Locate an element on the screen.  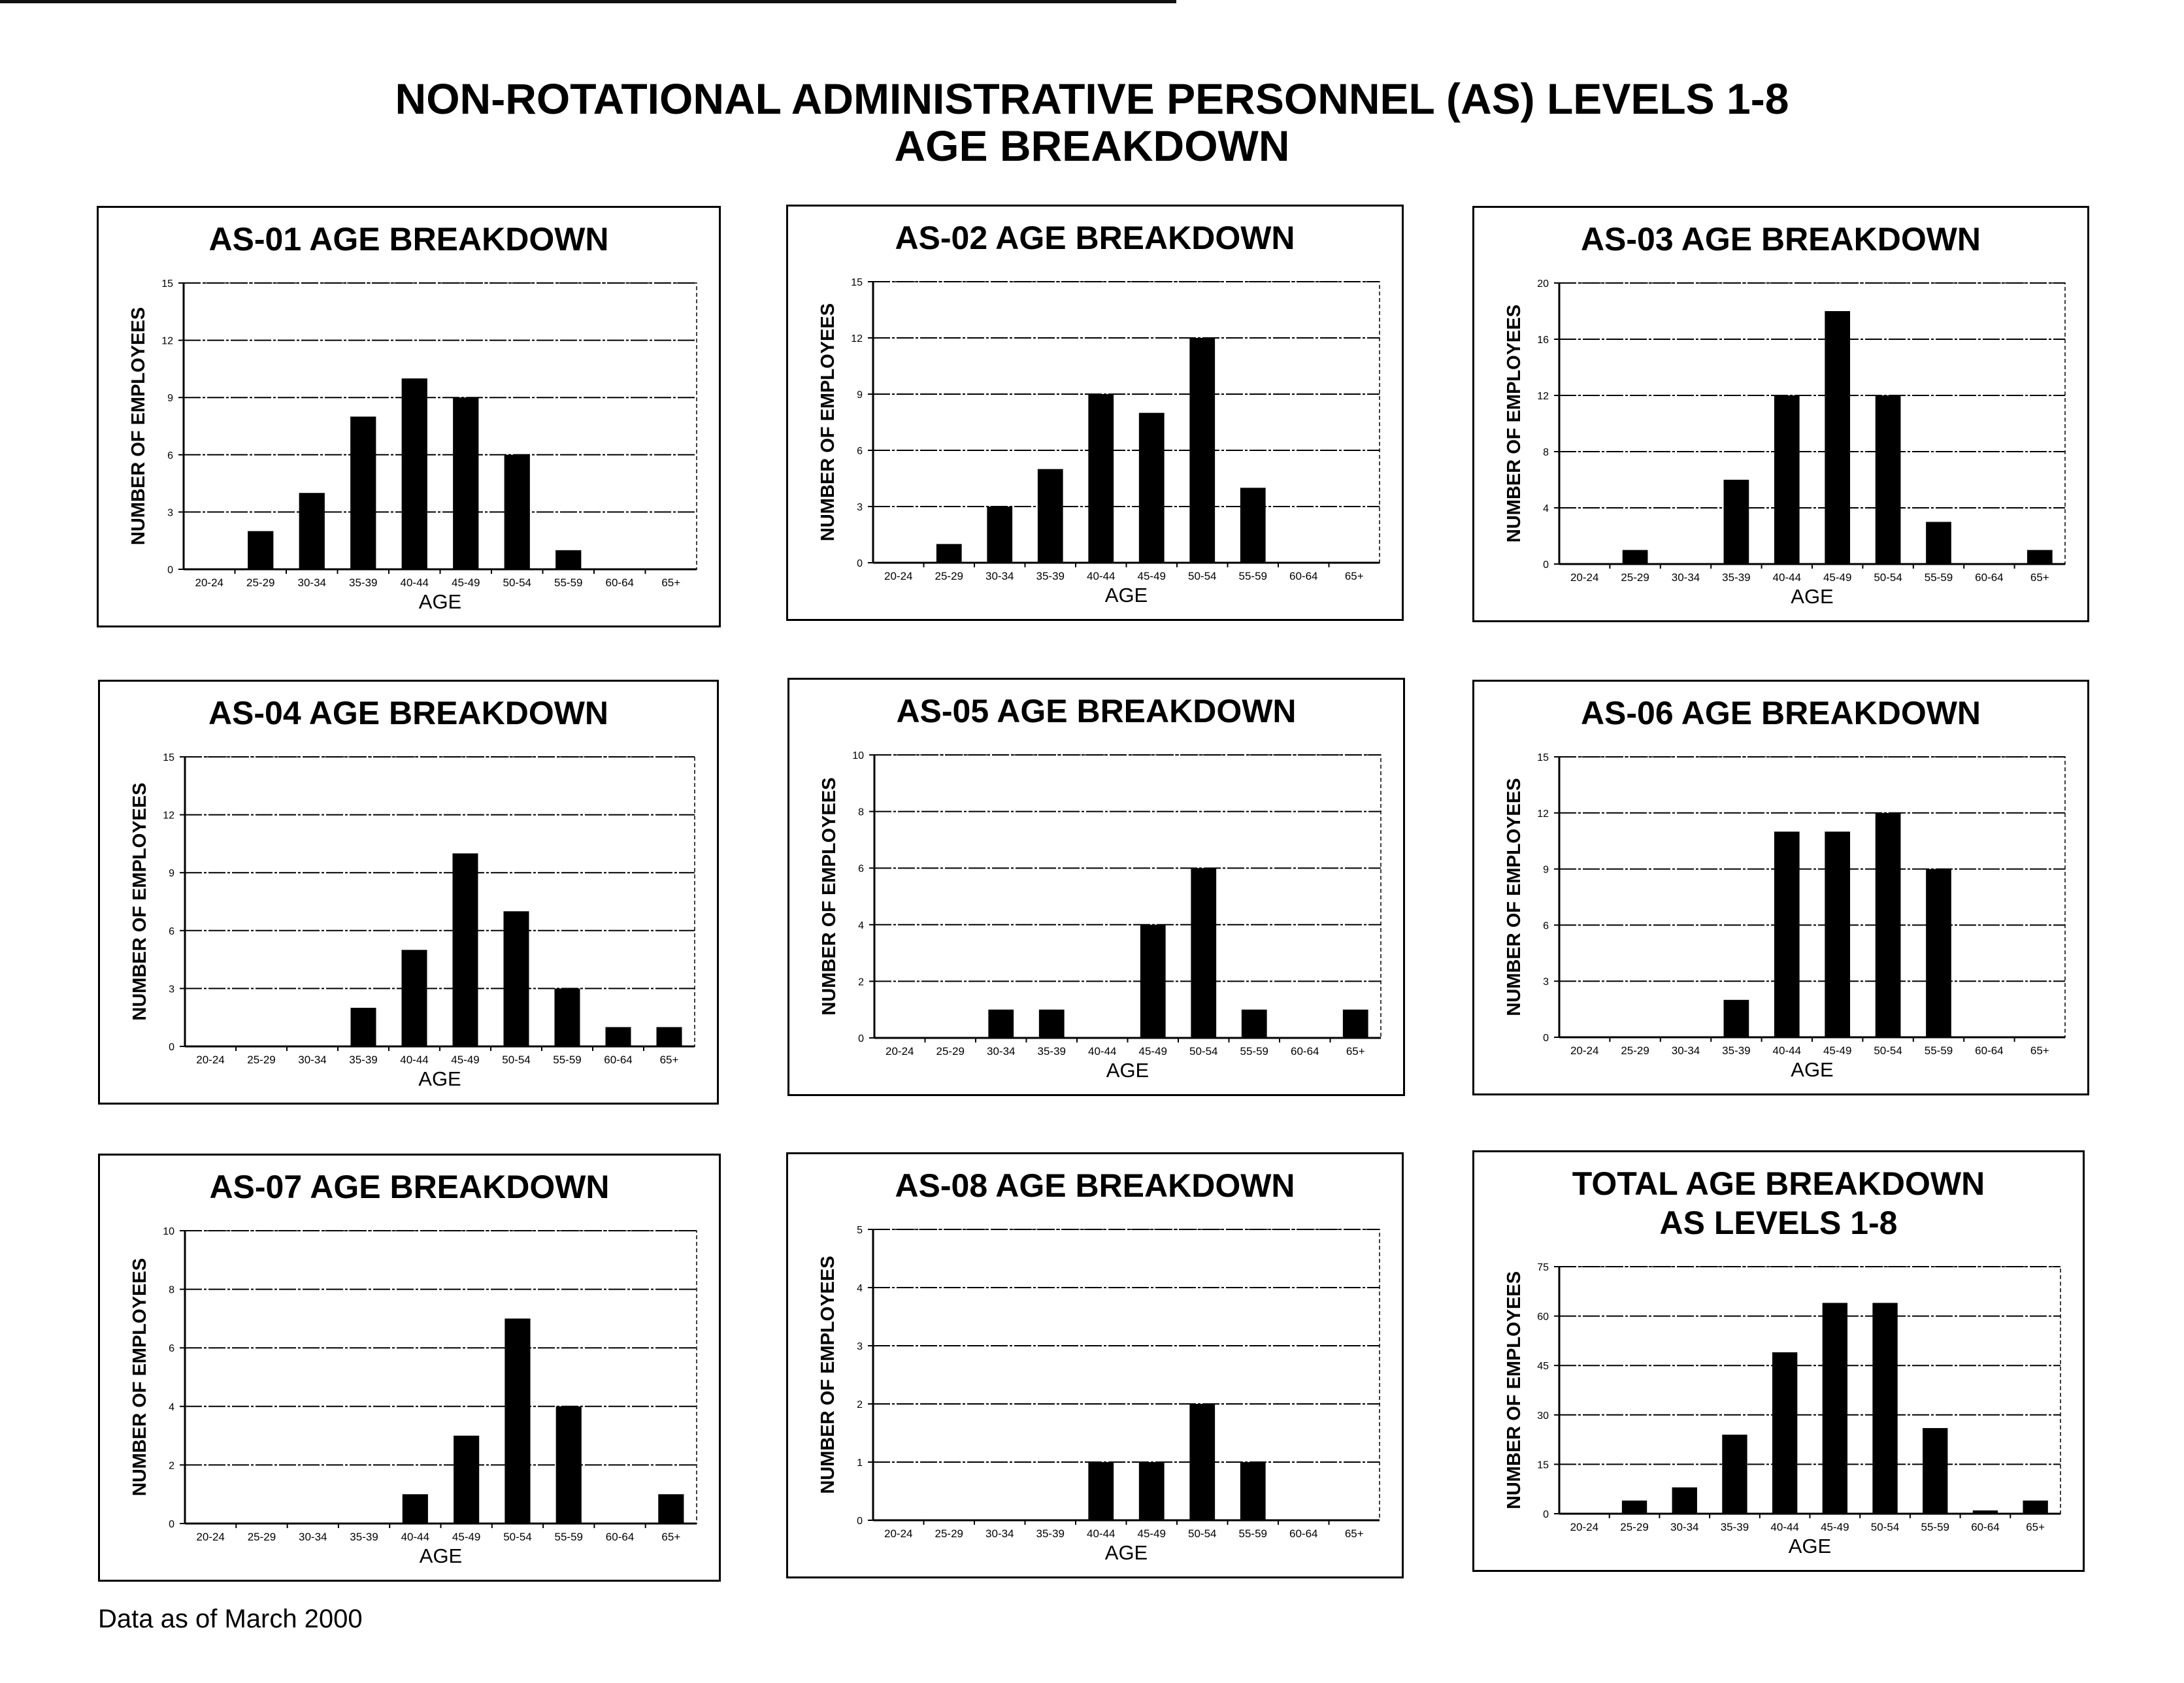
y-tick-label: 2 is located at coordinates (861, 982).